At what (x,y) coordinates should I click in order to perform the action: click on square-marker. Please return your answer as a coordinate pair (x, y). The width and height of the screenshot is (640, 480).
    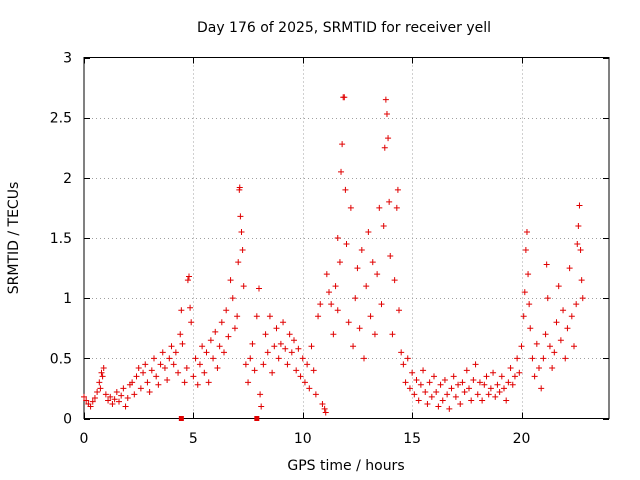
    Looking at the image, I should click on (257, 418).